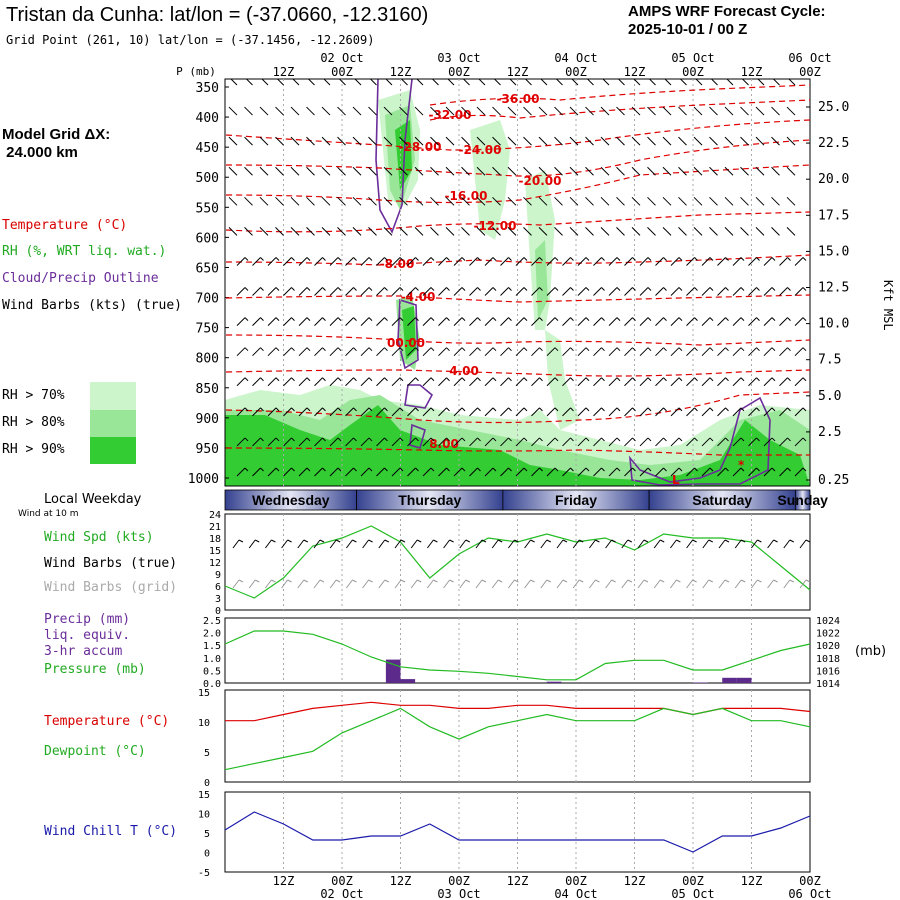  Describe the element at coordinates (693, 72) in the screenshot. I see `top-hour-label: 00Z` at that location.